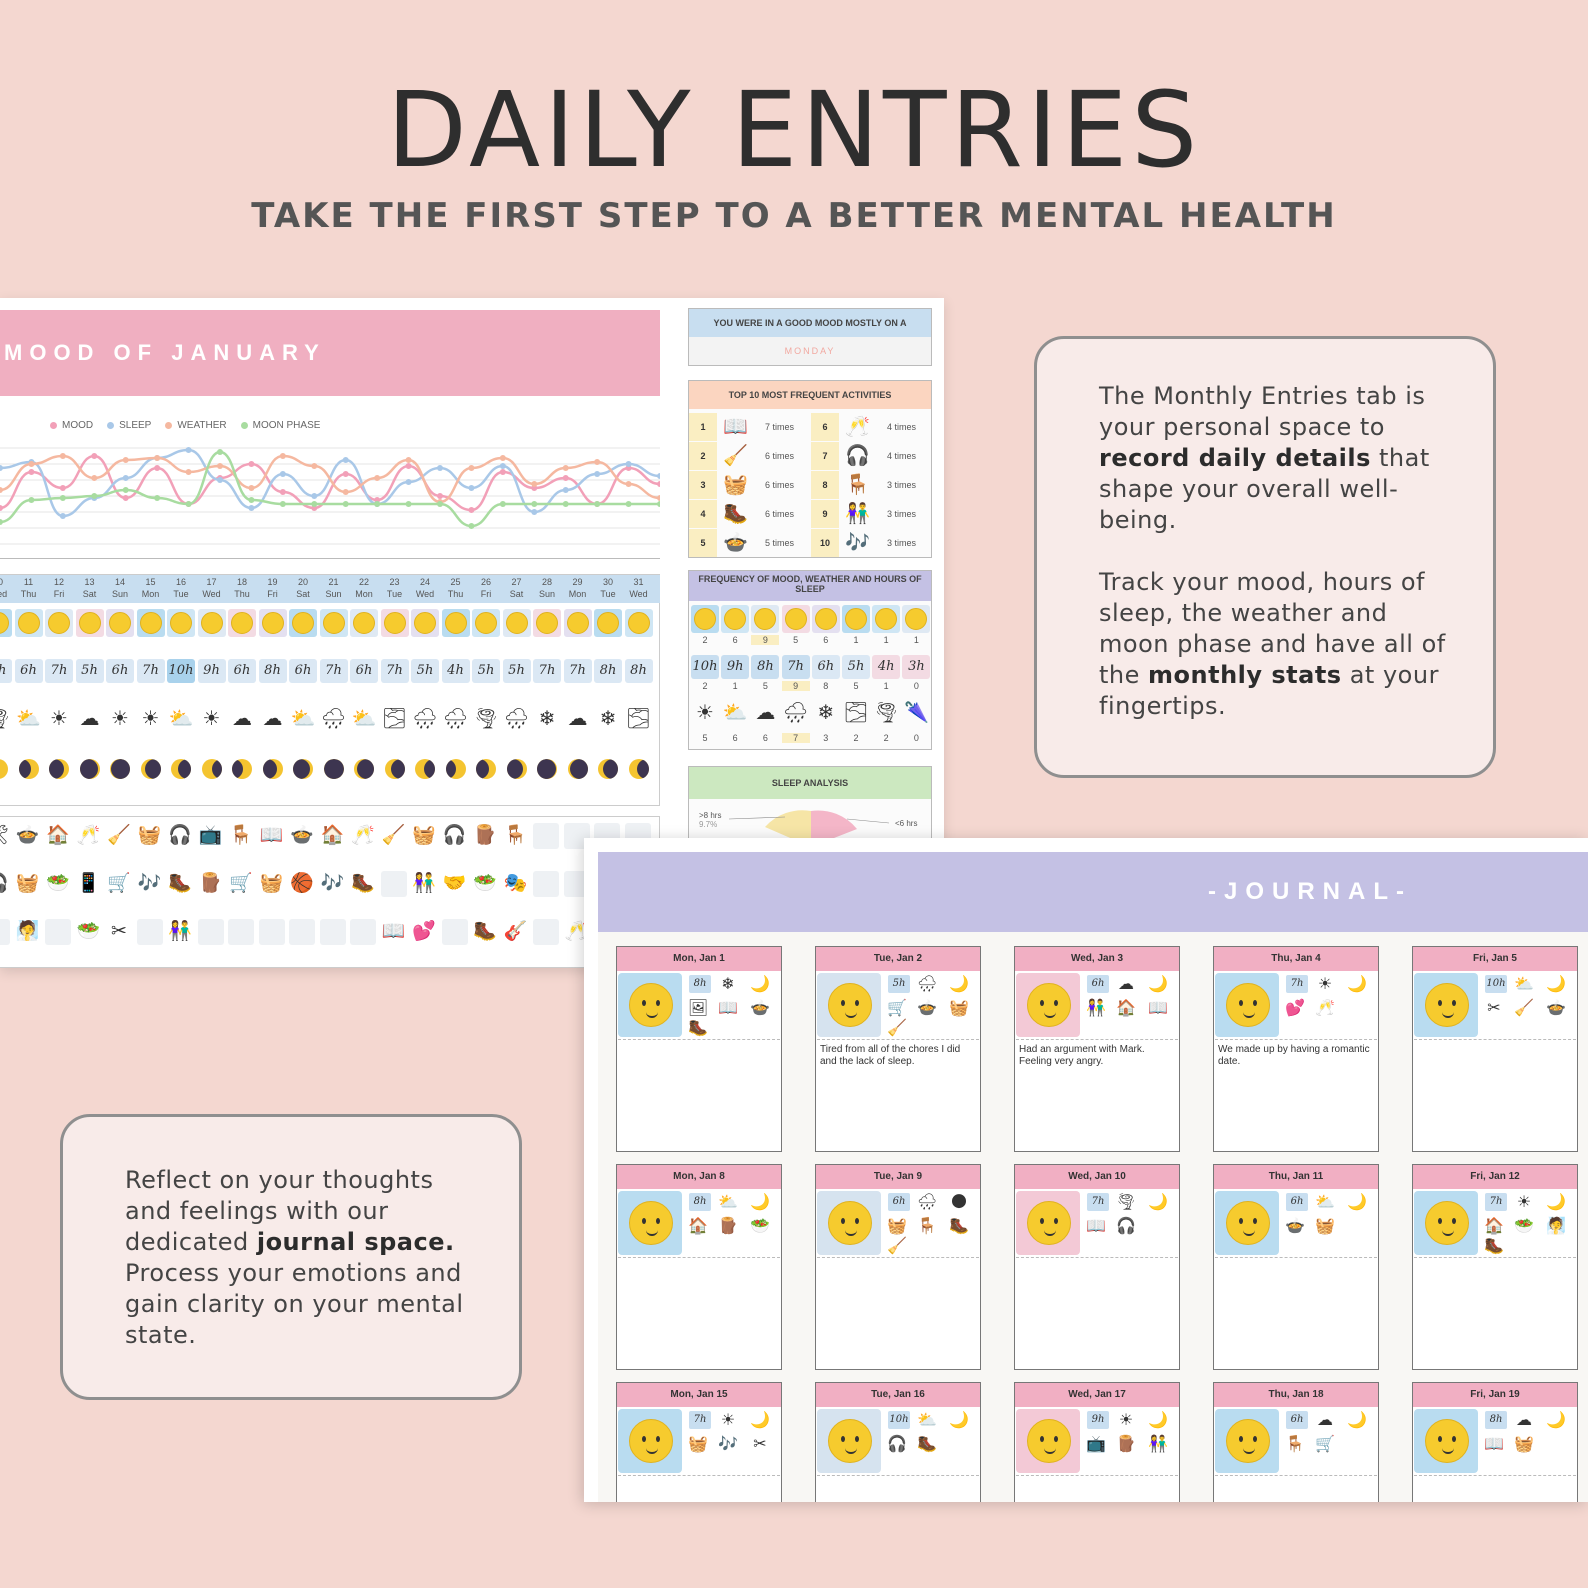  I want to click on journal-day-card: Tue, Jan 16 10h ⛅ 🌙 🎧 🥾, so click(898, 1442).